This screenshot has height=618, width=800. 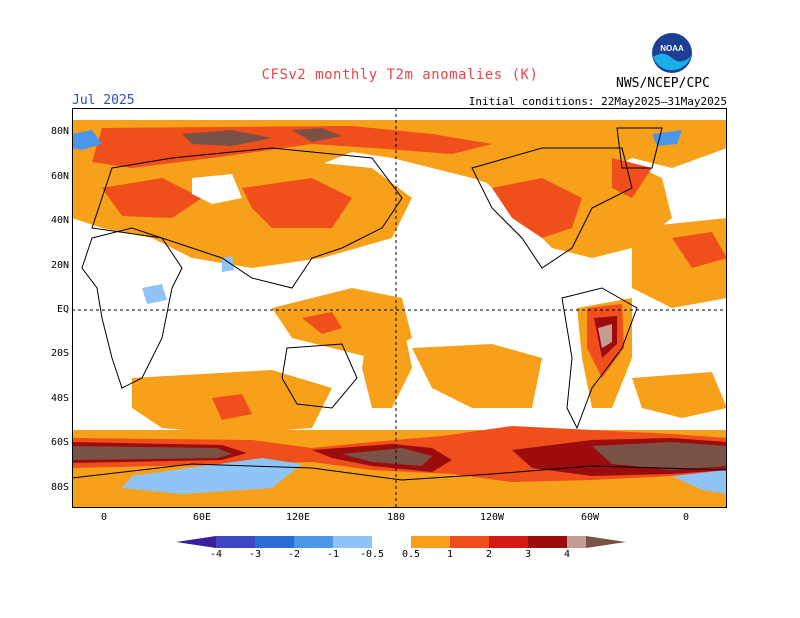 I want to click on lat-label-40s: 40S, so click(x=59, y=398).